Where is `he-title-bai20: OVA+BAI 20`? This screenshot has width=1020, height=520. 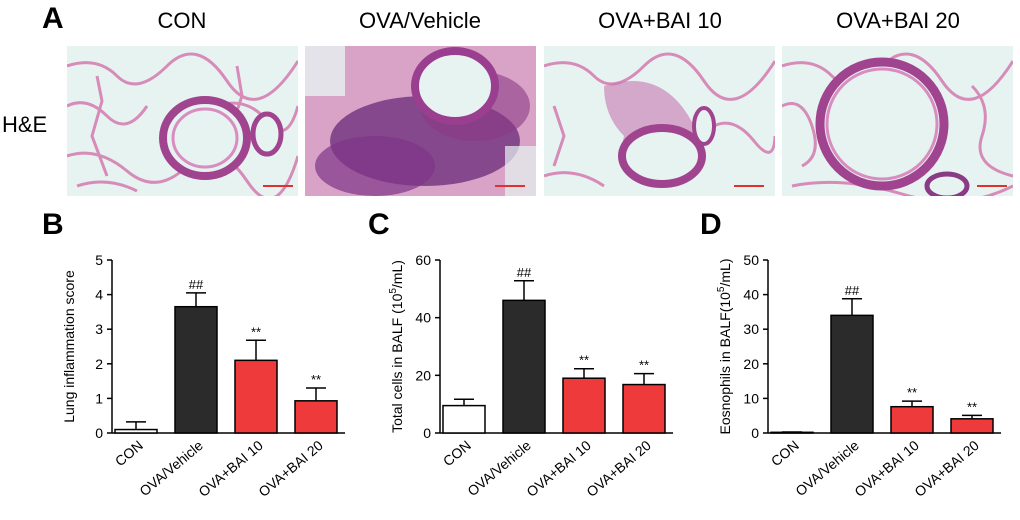 he-title-bai20: OVA+BAI 20 is located at coordinates (898, 20).